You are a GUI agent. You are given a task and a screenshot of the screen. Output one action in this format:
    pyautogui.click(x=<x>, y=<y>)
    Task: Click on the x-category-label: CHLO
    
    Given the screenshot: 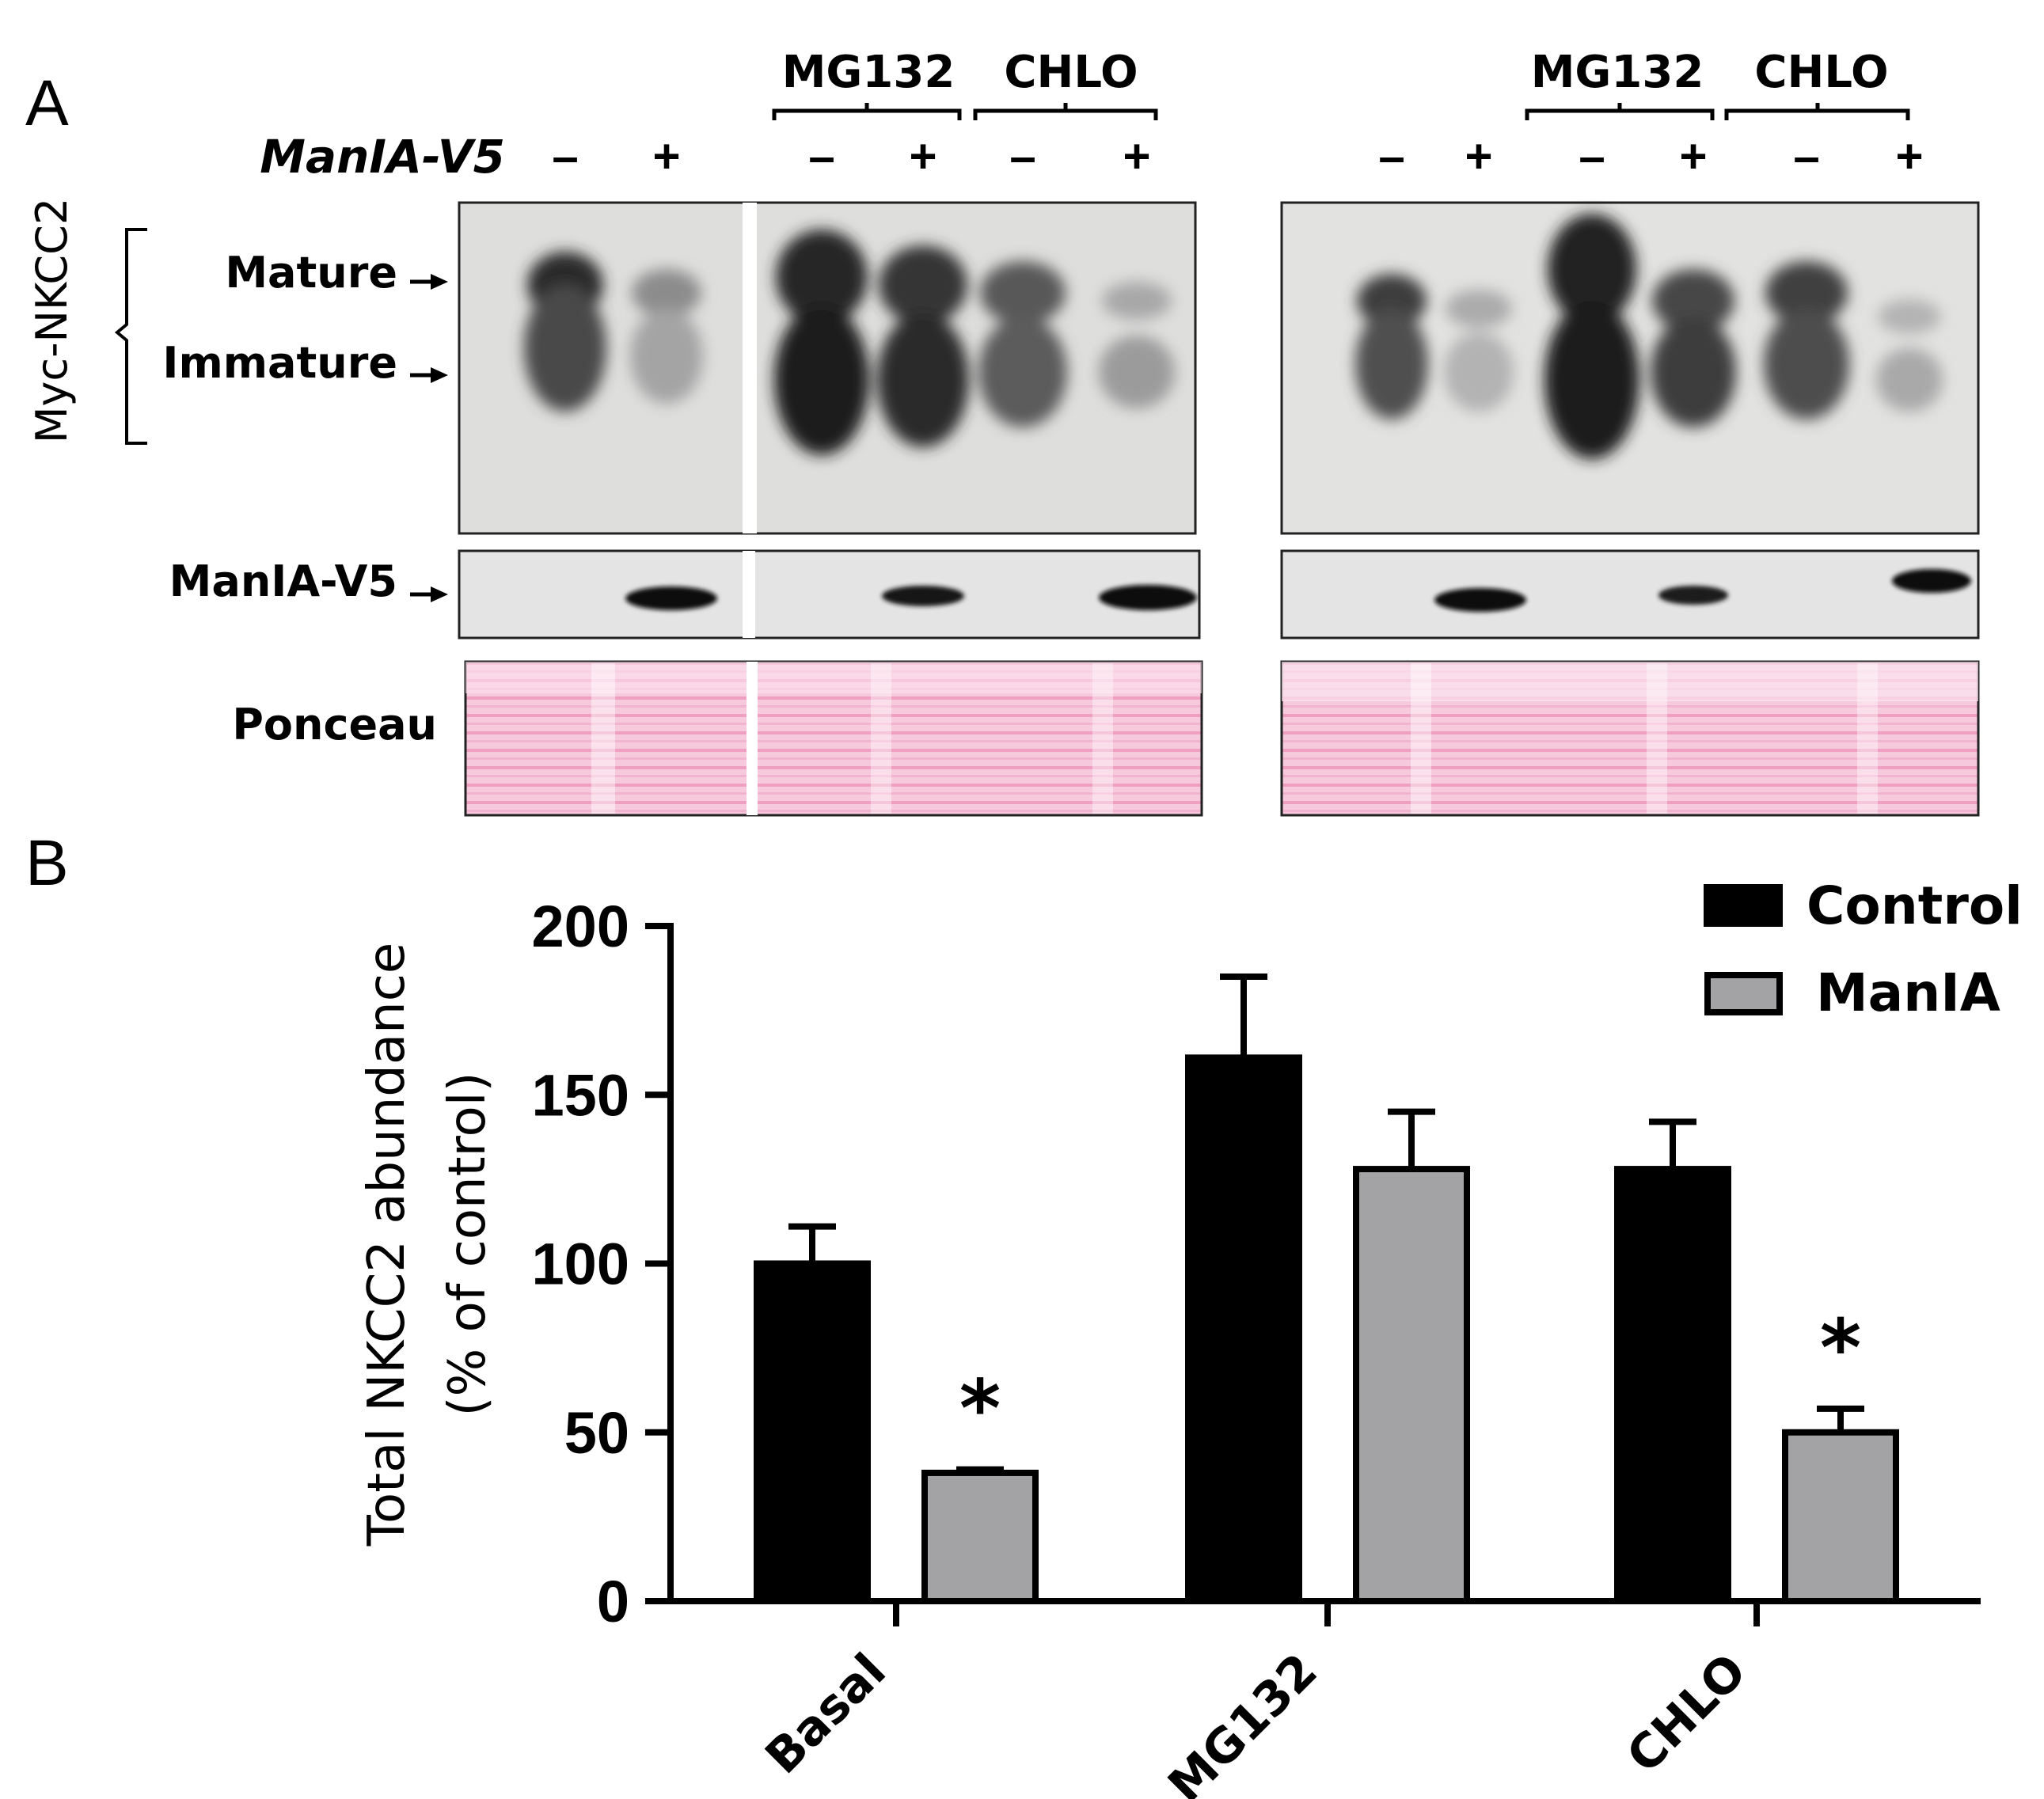 What is the action you would take?
    pyautogui.click(x=1687, y=1713)
    